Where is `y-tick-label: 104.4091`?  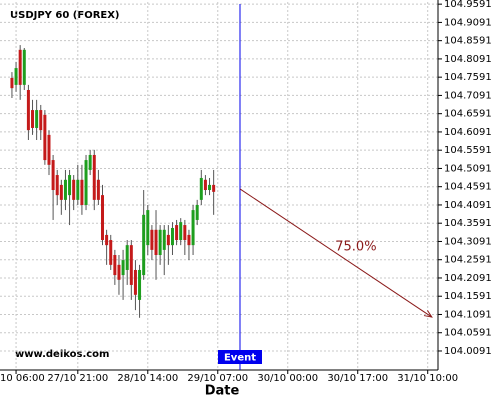 y-tick-label: 104.4091 is located at coordinates (468, 205).